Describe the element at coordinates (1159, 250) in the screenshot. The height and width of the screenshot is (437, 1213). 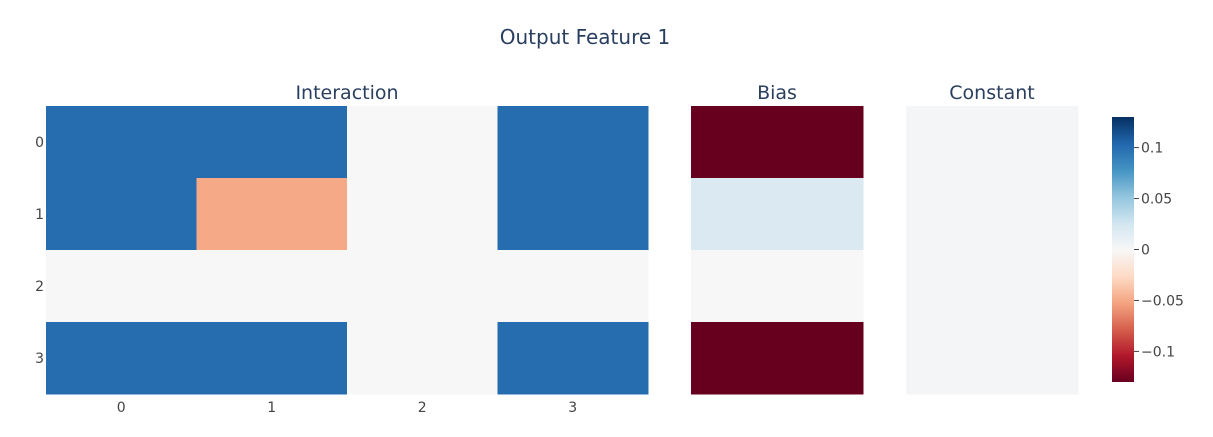
I see `colorbar-ticks: 0.1 0.05 0 −0.05 −0.1` at that location.